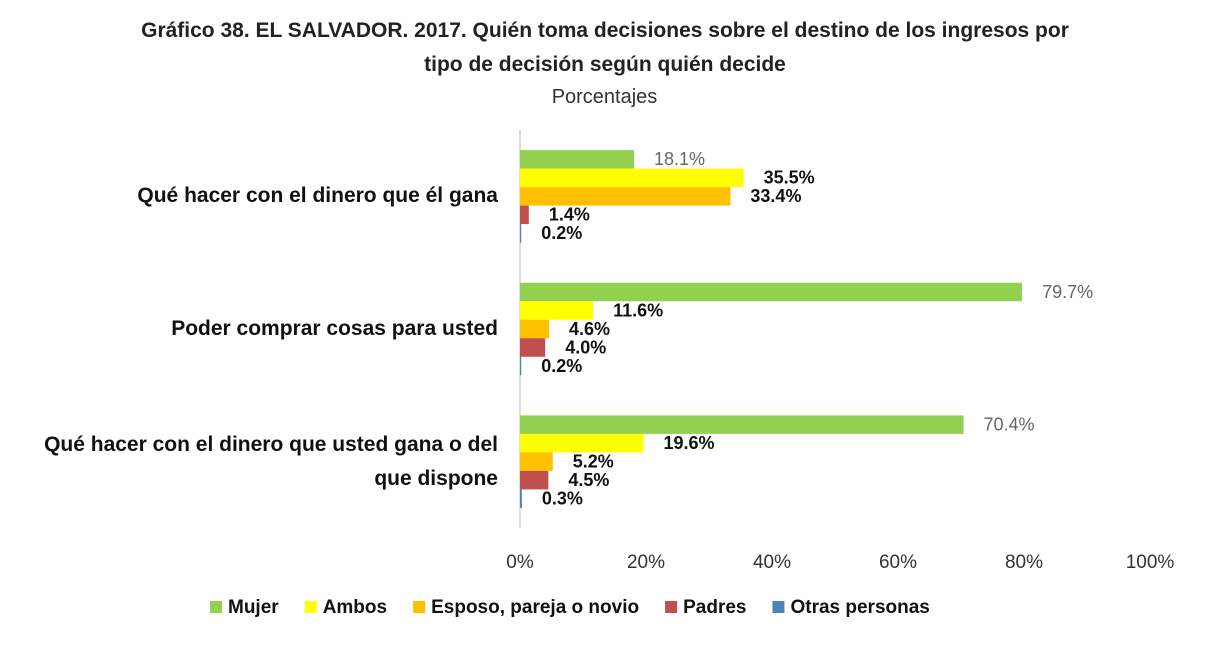 The width and height of the screenshot is (1209, 645). I want to click on legend-label: Otras personas, so click(859, 607).